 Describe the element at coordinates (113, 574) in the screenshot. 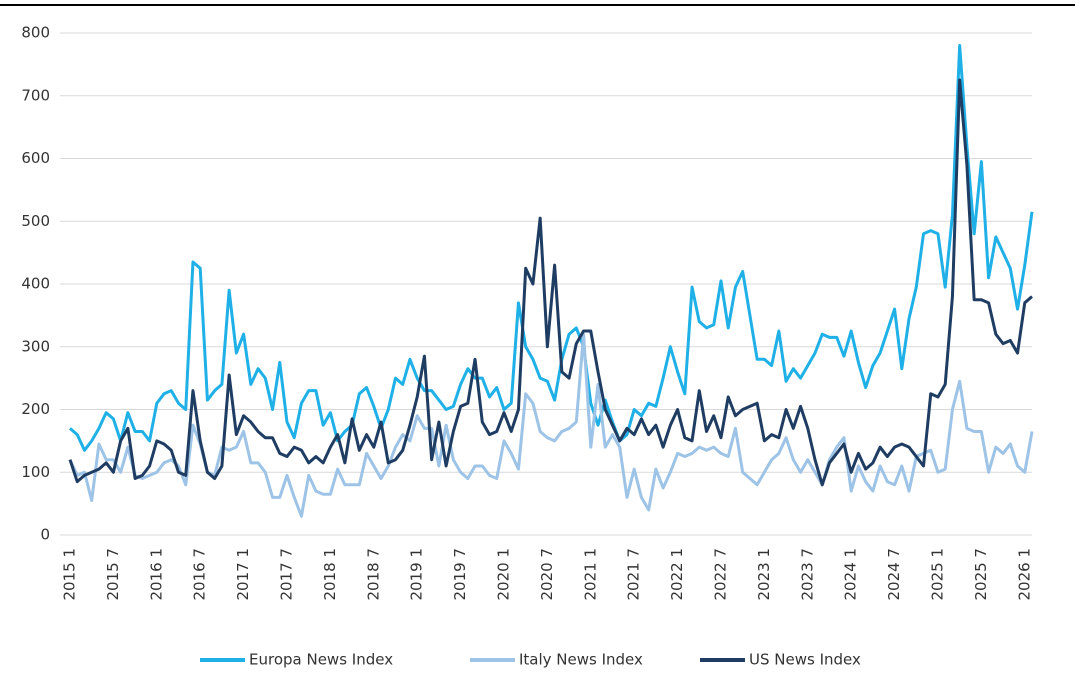

I see `x-tick-label: 2015 7` at that location.